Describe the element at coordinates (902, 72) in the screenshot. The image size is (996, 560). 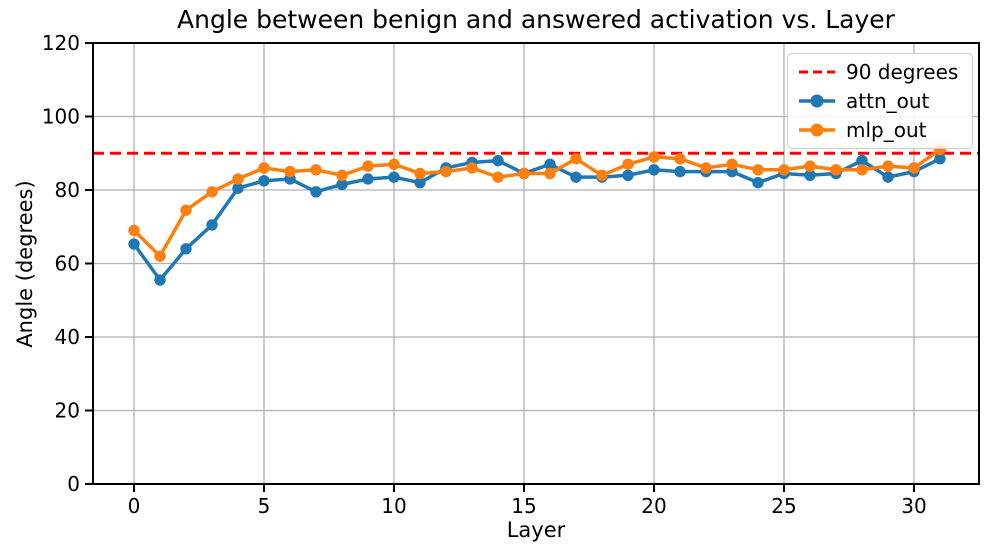
I see `legend-label-90-degrees: 90 degrees` at that location.